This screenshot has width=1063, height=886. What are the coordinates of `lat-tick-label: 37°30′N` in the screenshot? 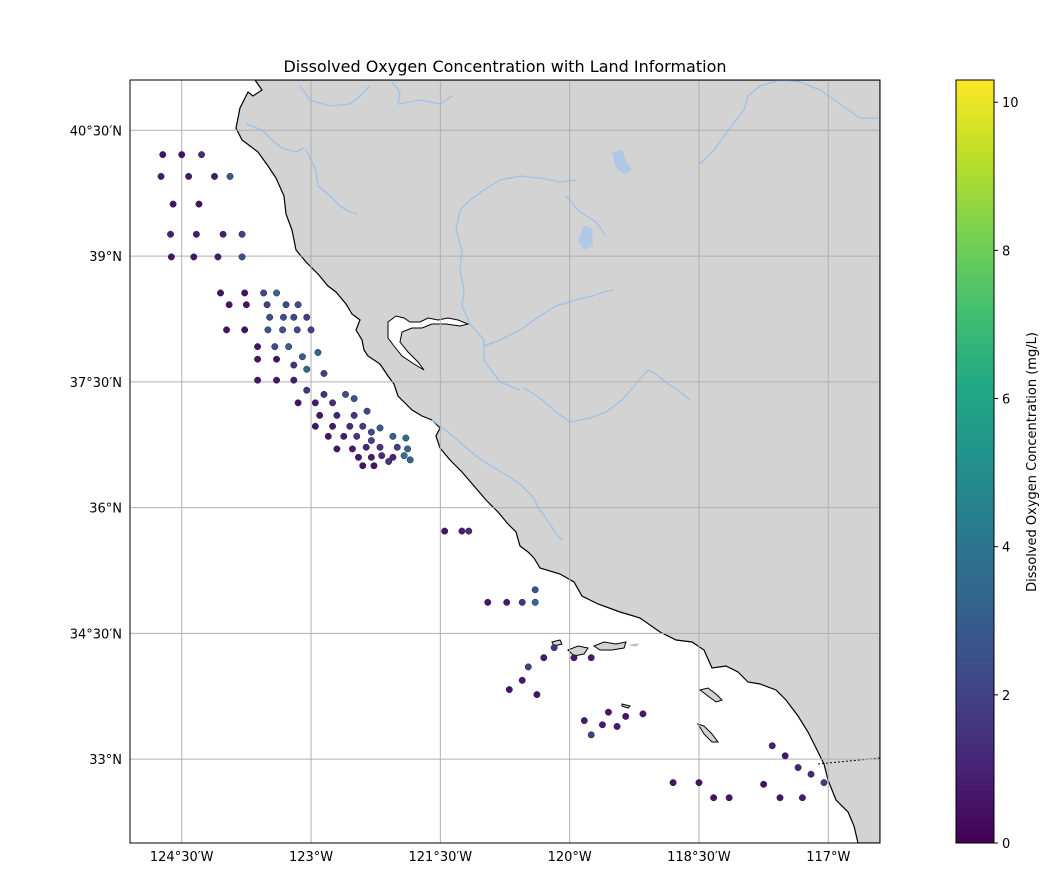 It's located at (96, 383).